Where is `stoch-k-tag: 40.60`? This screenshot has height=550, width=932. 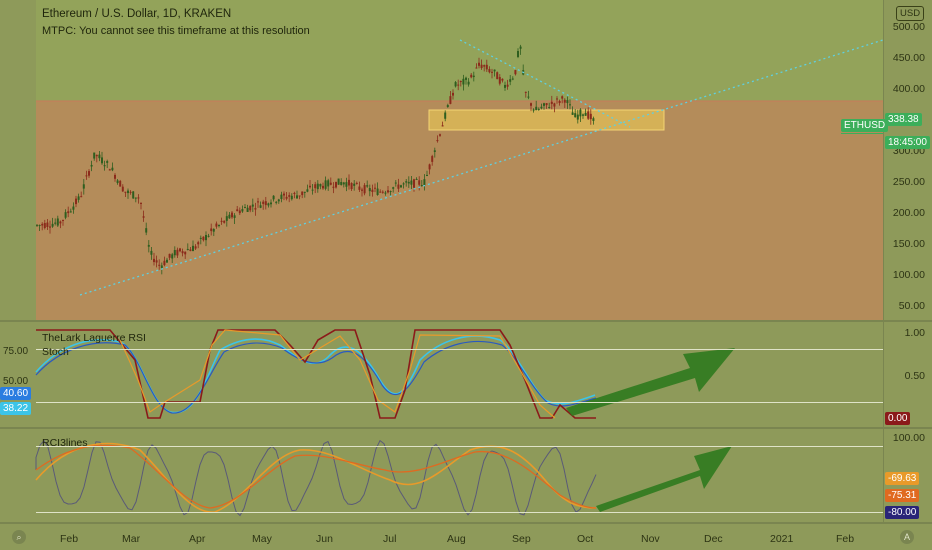
stoch-k-tag: 40.60 is located at coordinates (16, 393).